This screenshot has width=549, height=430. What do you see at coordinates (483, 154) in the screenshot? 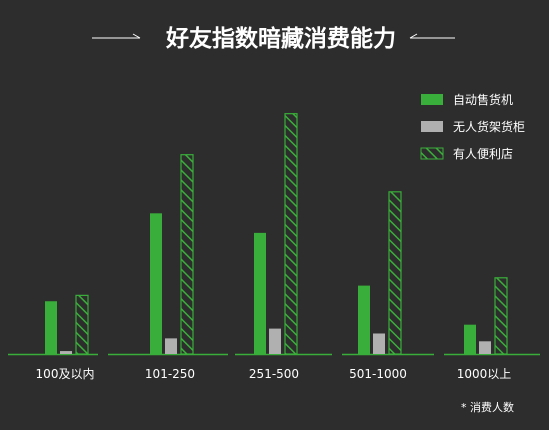
I see `legend-label-store: 有人便利店` at bounding box center [483, 154].